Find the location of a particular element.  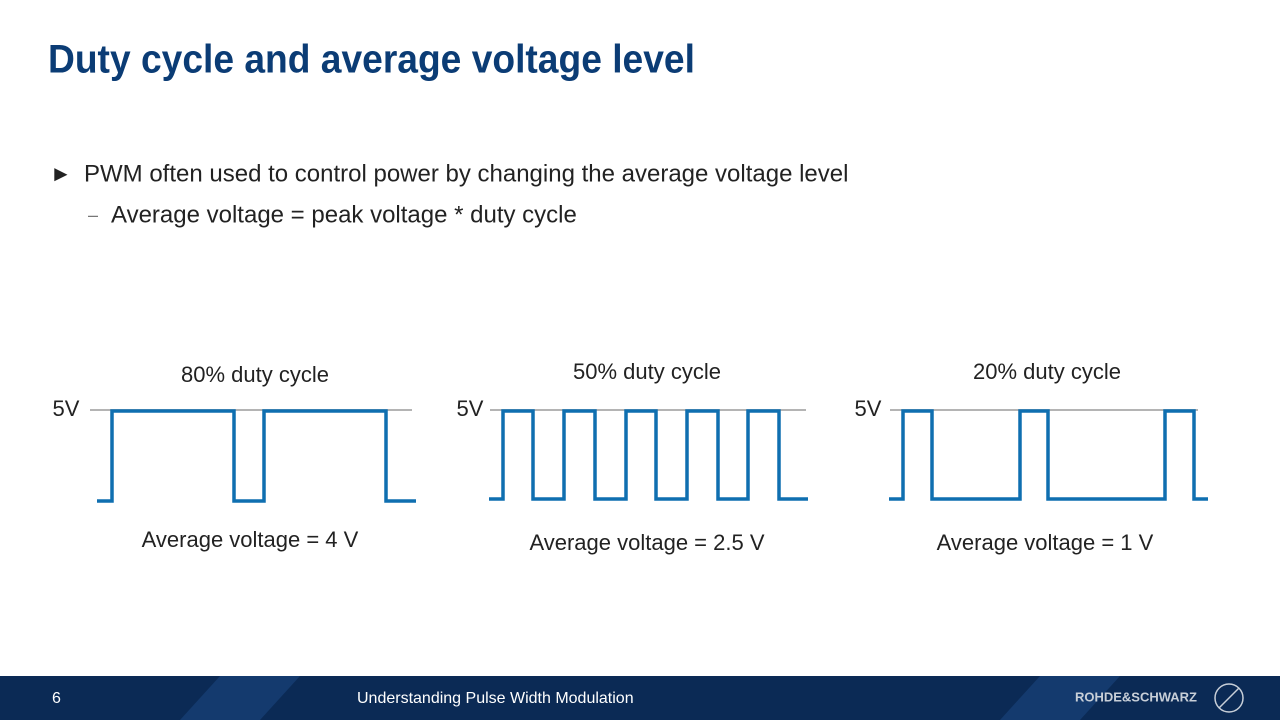

panel-title: 50% duty cycle is located at coordinates (647, 371).